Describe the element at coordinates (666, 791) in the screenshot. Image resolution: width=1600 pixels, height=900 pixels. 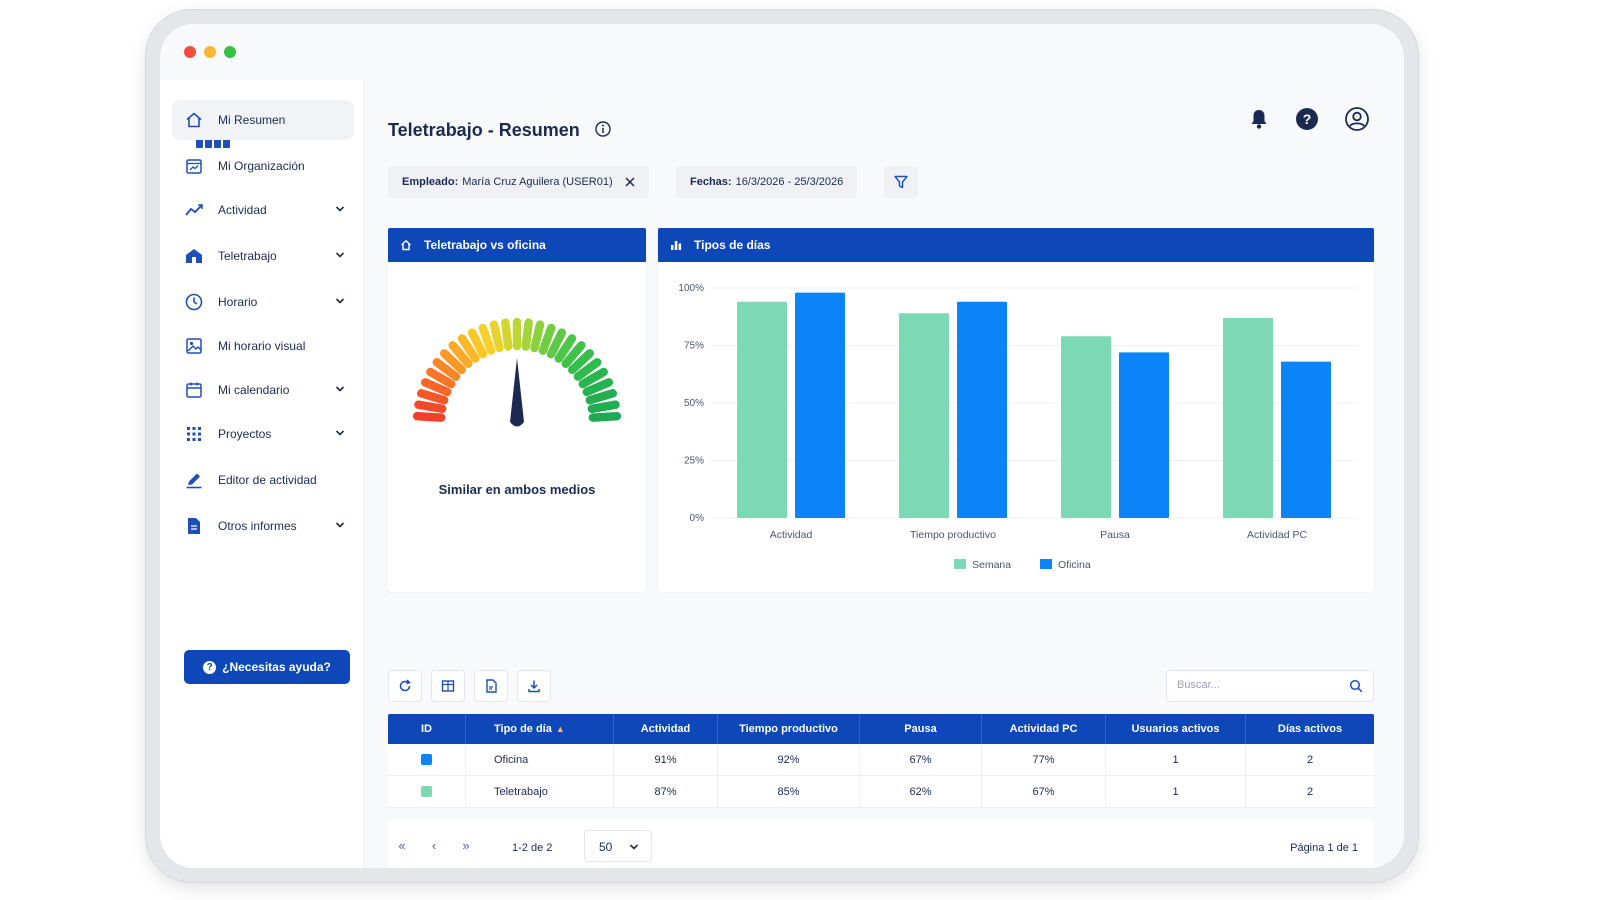
I see `table-cell: 87%` at that location.